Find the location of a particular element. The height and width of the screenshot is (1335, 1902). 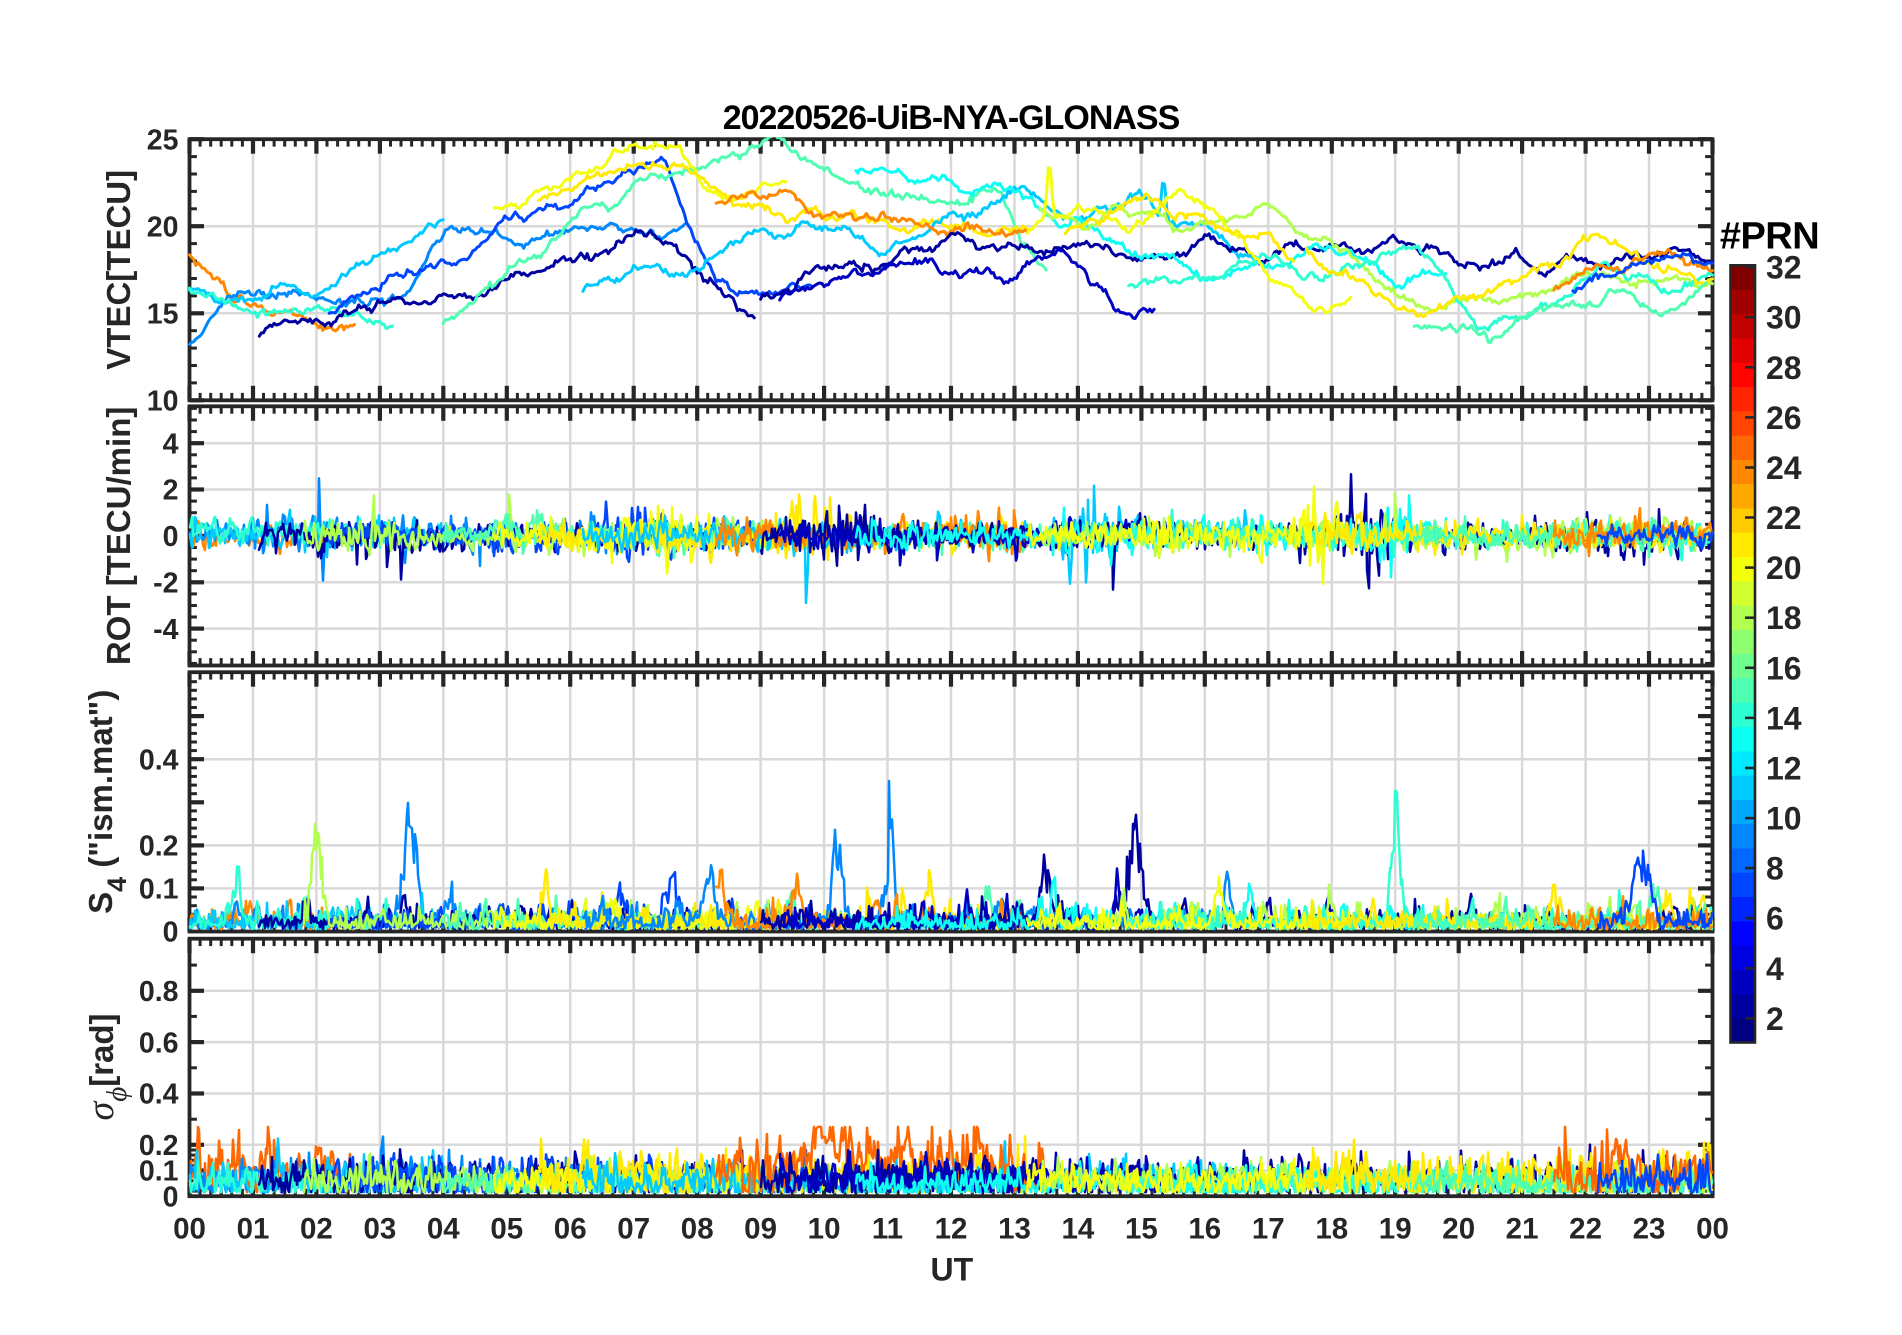

svg-text: 28 is located at coordinates (1784, 368).